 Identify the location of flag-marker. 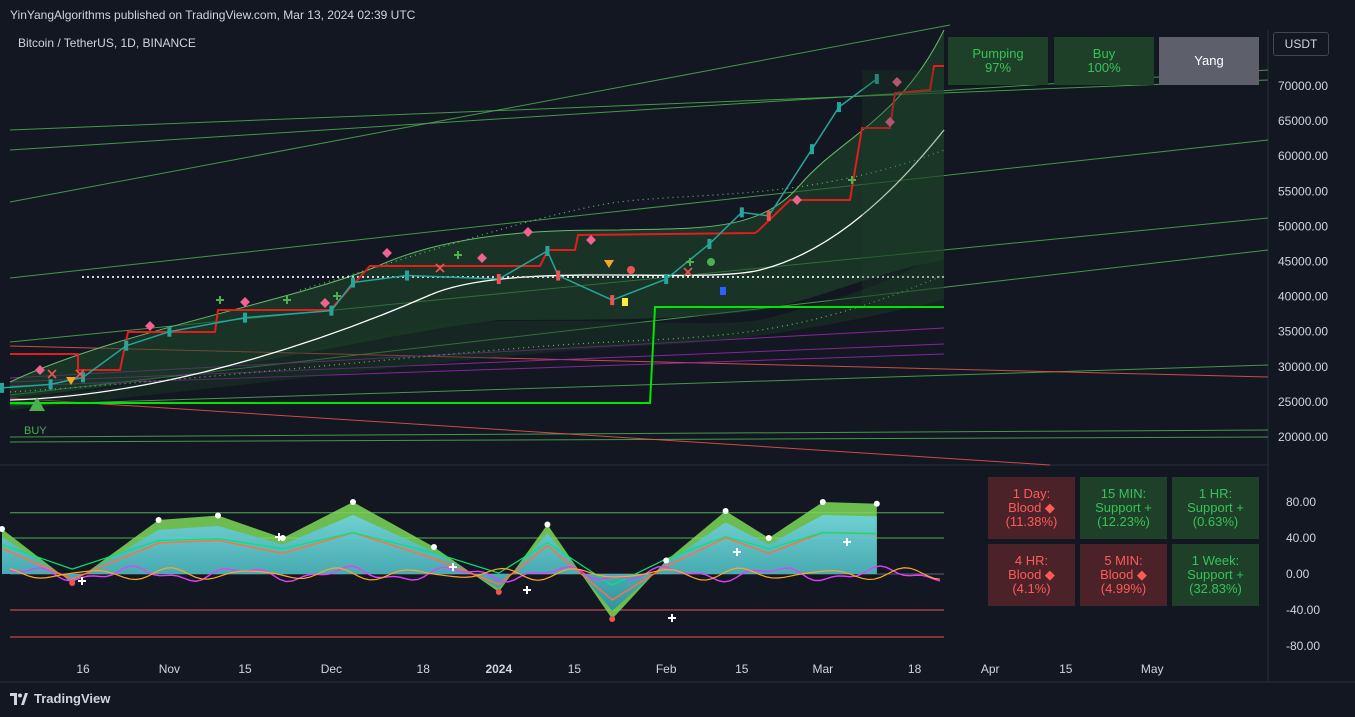
(625, 302).